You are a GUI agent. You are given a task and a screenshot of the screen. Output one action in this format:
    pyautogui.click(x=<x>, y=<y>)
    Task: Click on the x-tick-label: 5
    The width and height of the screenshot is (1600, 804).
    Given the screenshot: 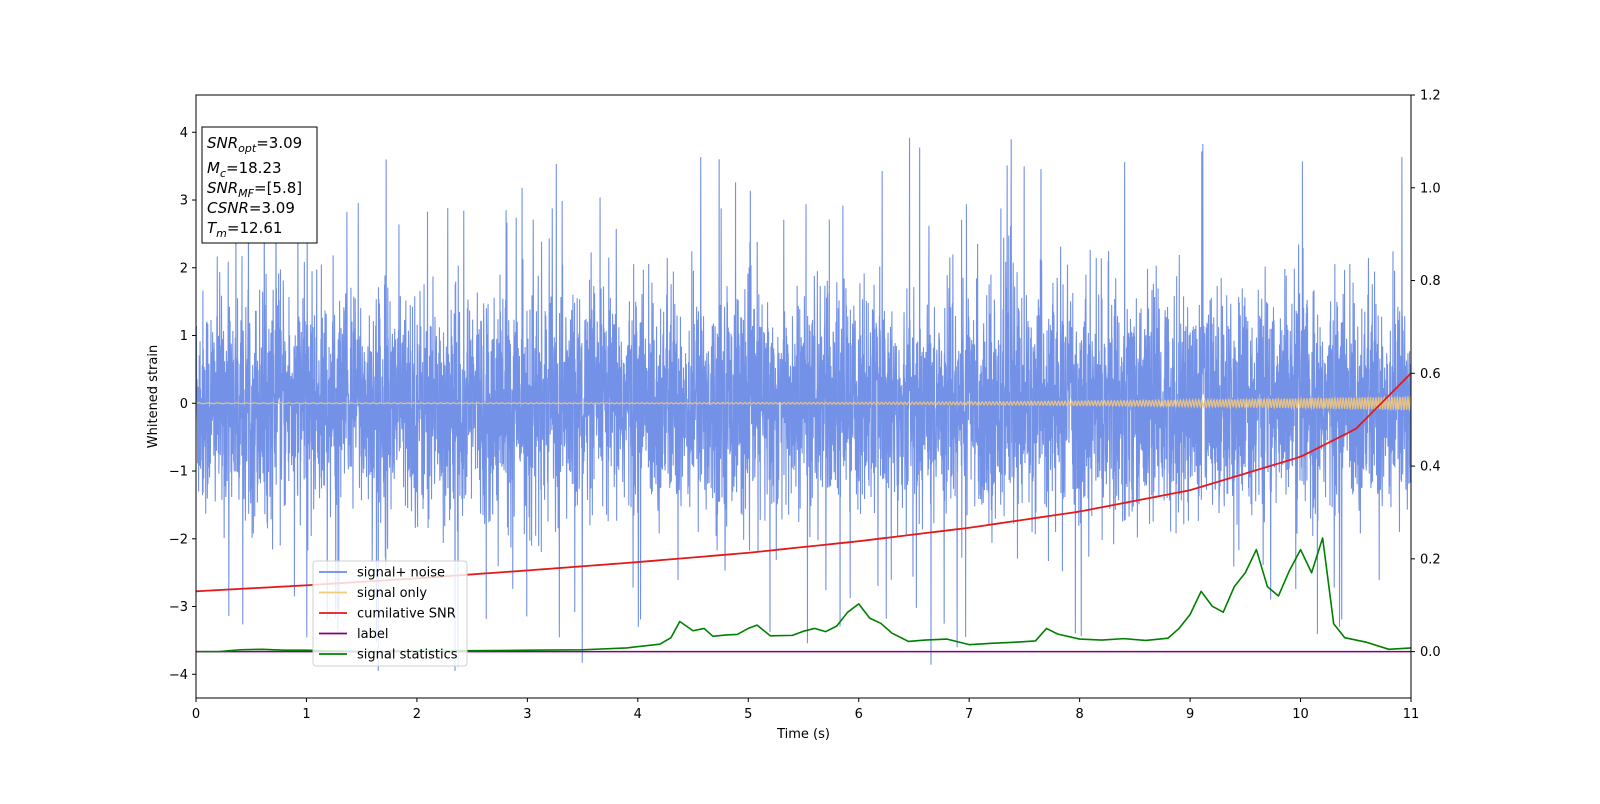 What is the action you would take?
    pyautogui.click(x=748, y=714)
    